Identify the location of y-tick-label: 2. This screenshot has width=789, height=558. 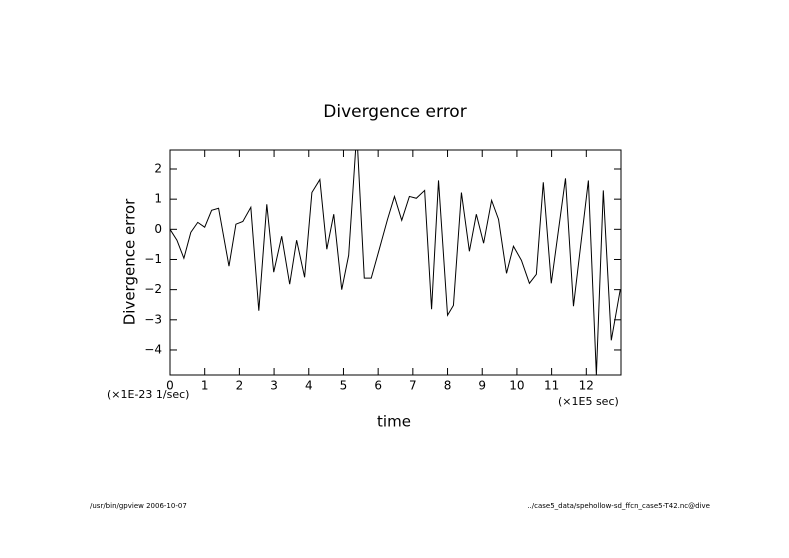
(158, 169).